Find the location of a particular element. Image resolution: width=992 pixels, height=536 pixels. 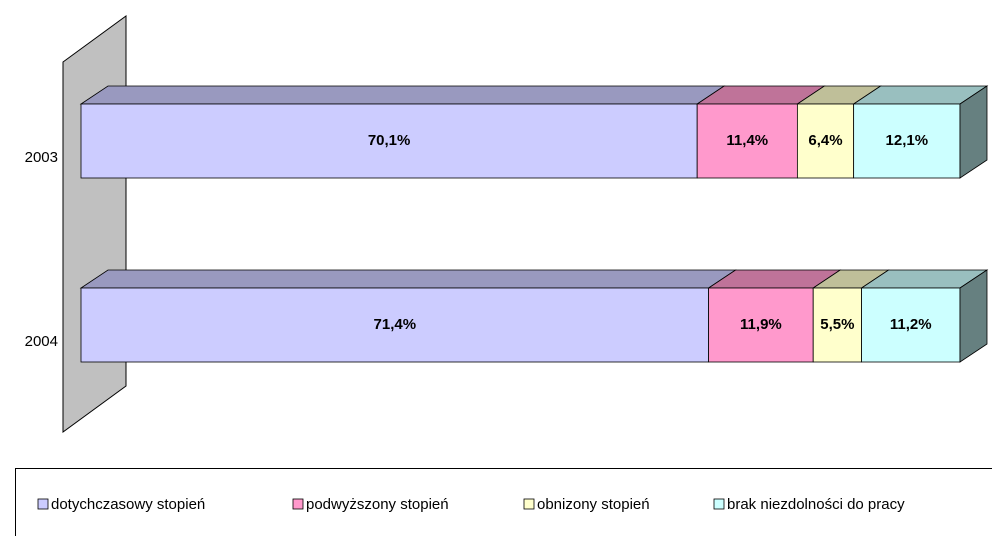

legend-label: podwyższony stopień is located at coordinates (377, 504).